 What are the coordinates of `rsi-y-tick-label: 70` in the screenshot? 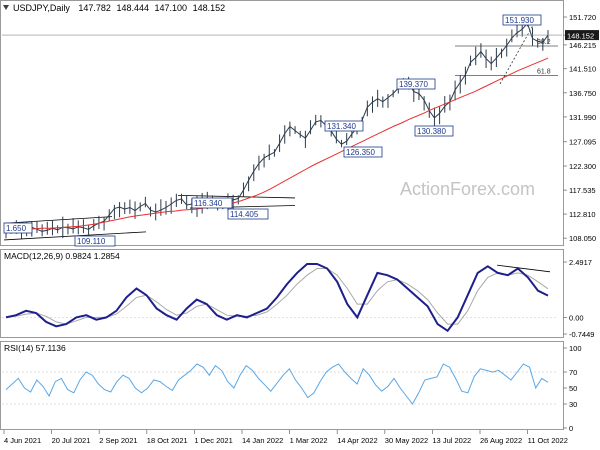 It's located at (573, 372).